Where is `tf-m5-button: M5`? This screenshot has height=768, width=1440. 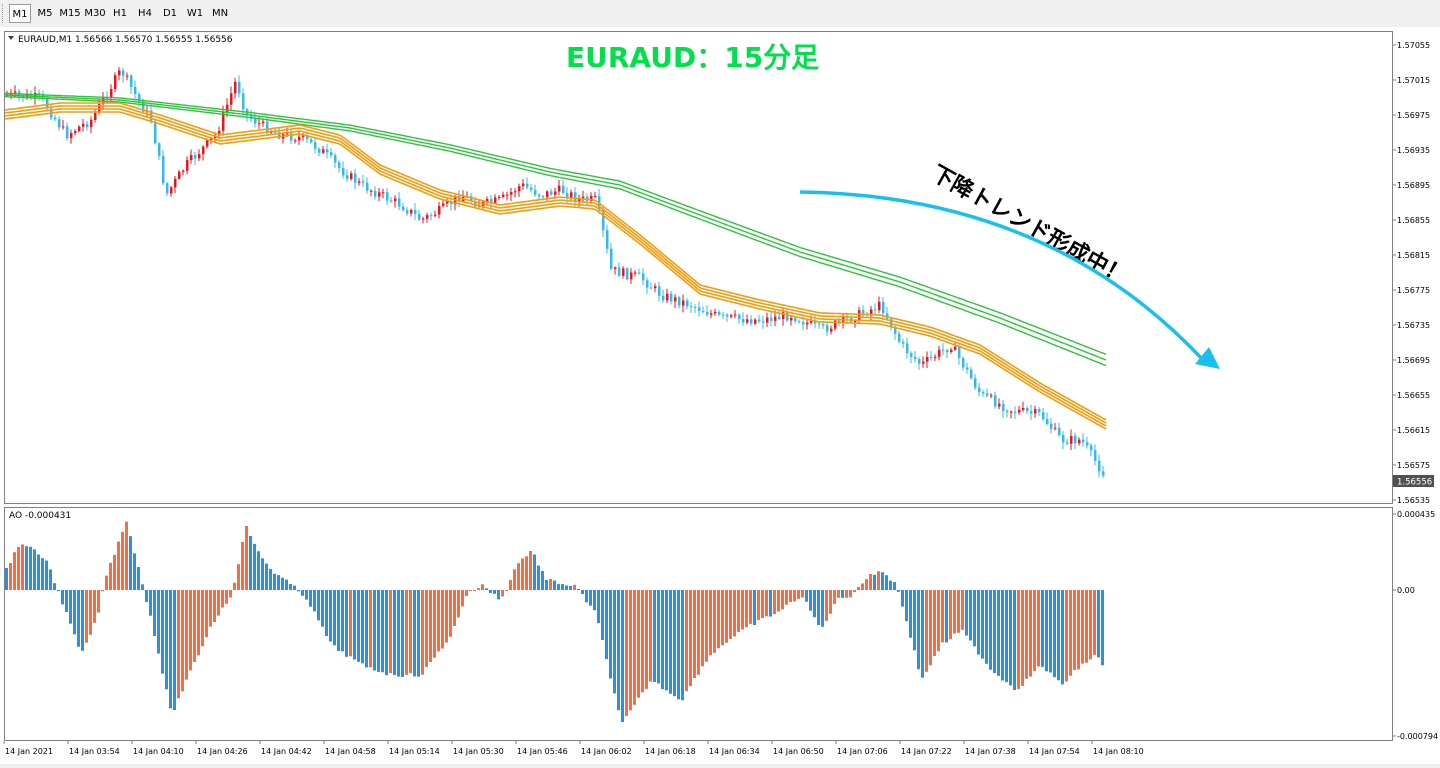
tf-m5-button: M5 is located at coordinates (45, 13).